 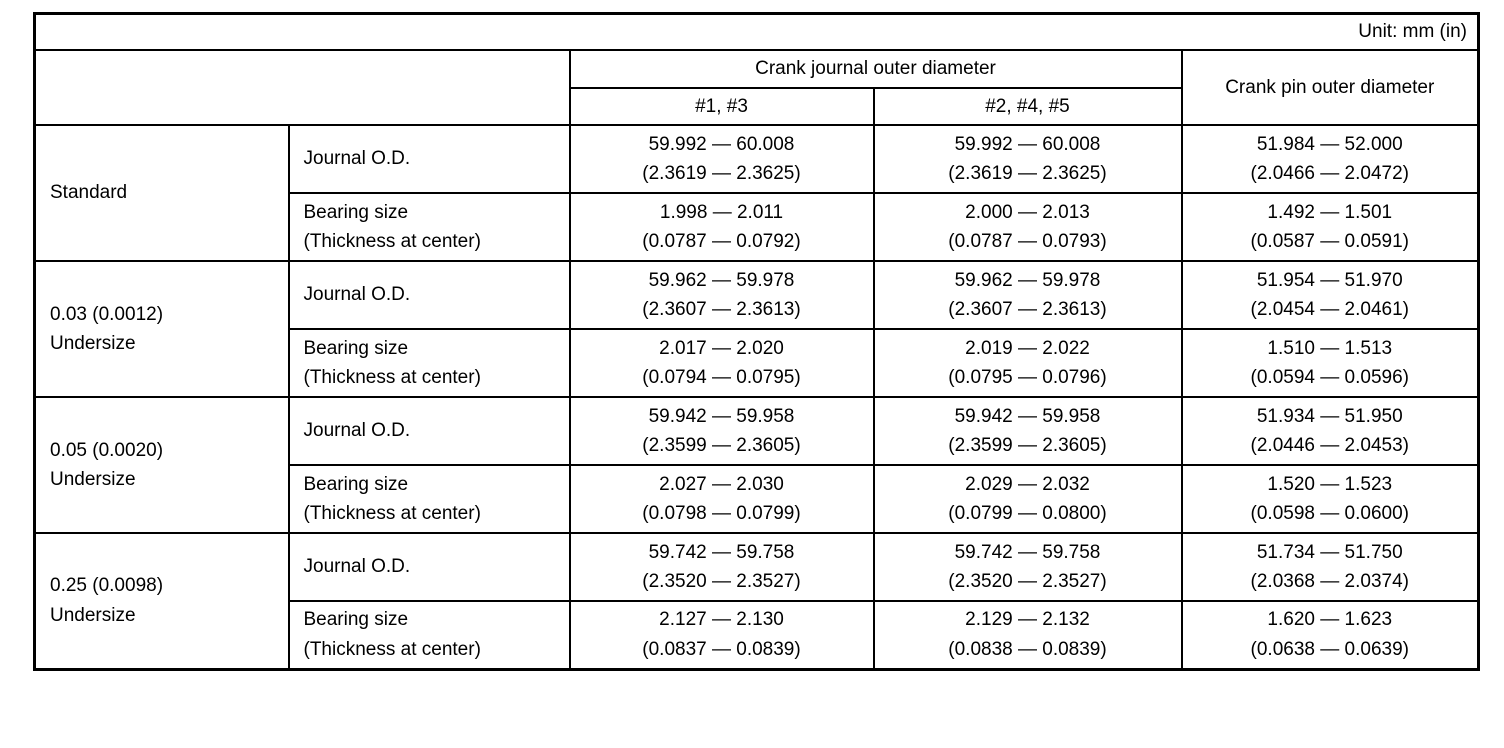 I want to click on spec-cell: 2.017 — 2.020 (0.0794 — 0.0795), so click(x=721, y=363).